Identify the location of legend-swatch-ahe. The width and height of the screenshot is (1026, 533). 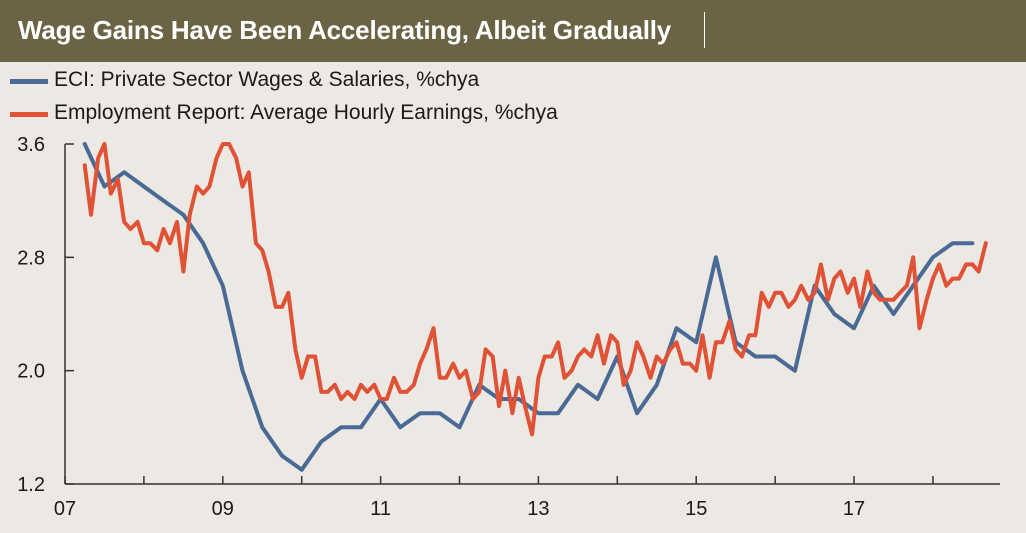
(29, 114).